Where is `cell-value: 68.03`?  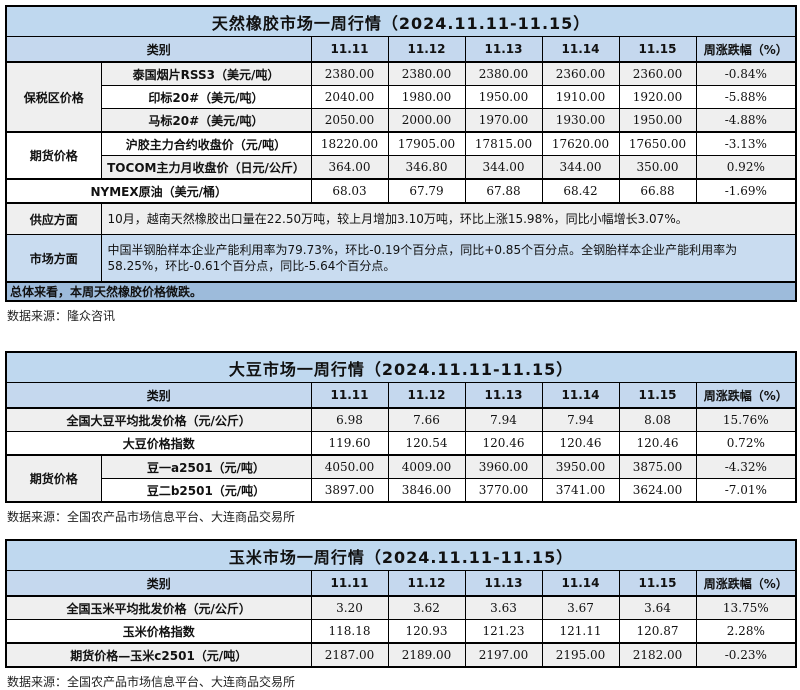 cell-value: 68.03 is located at coordinates (349, 191).